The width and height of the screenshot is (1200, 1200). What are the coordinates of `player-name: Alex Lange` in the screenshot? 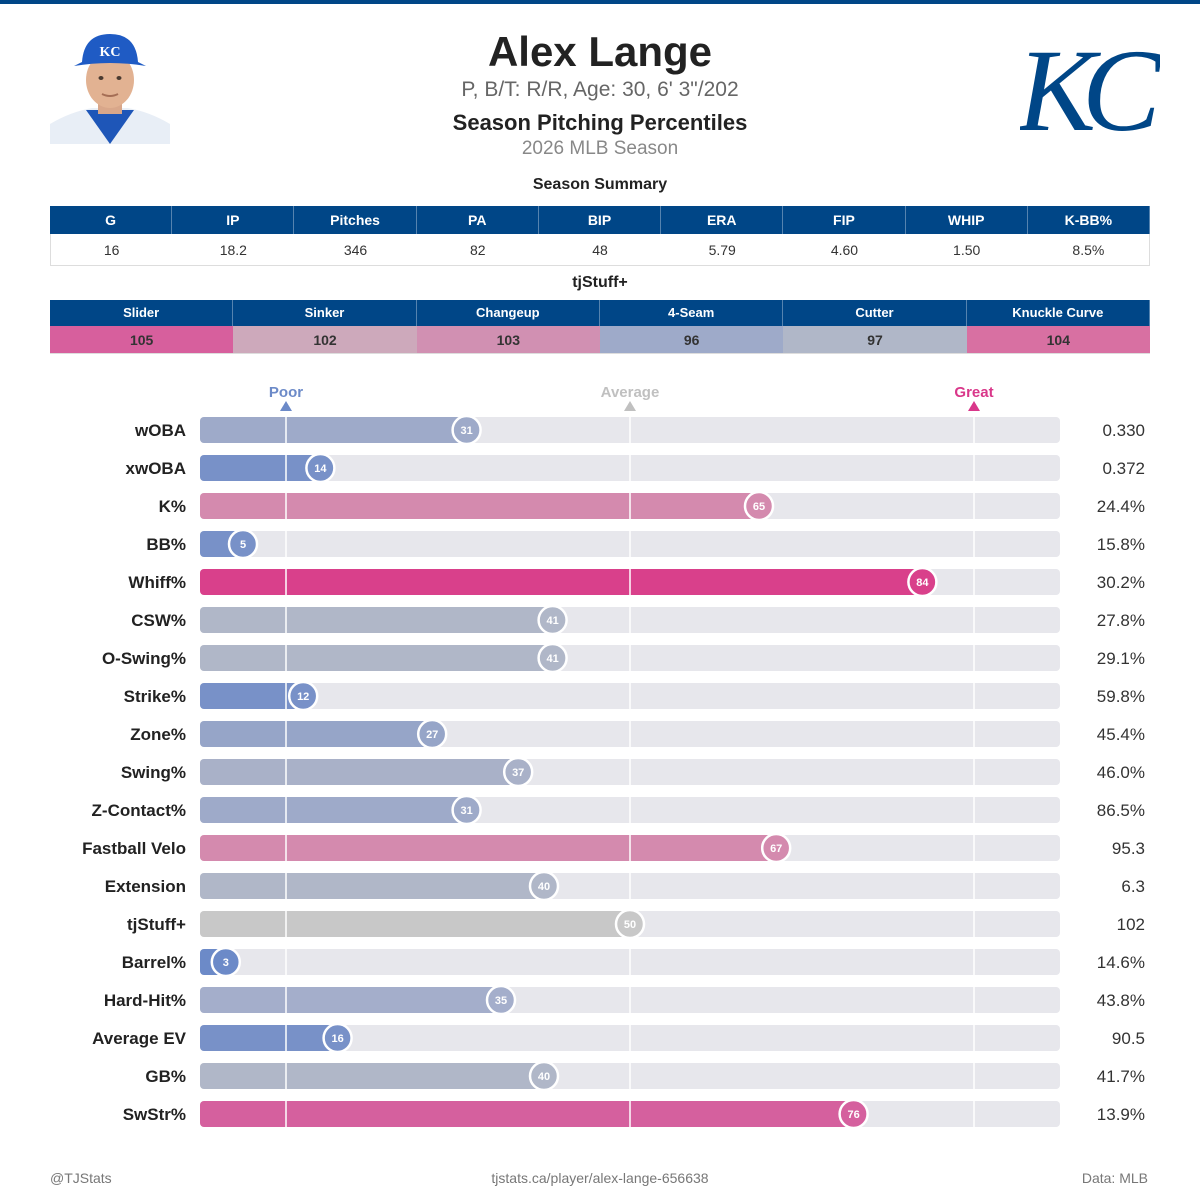 It's located at (600, 51).